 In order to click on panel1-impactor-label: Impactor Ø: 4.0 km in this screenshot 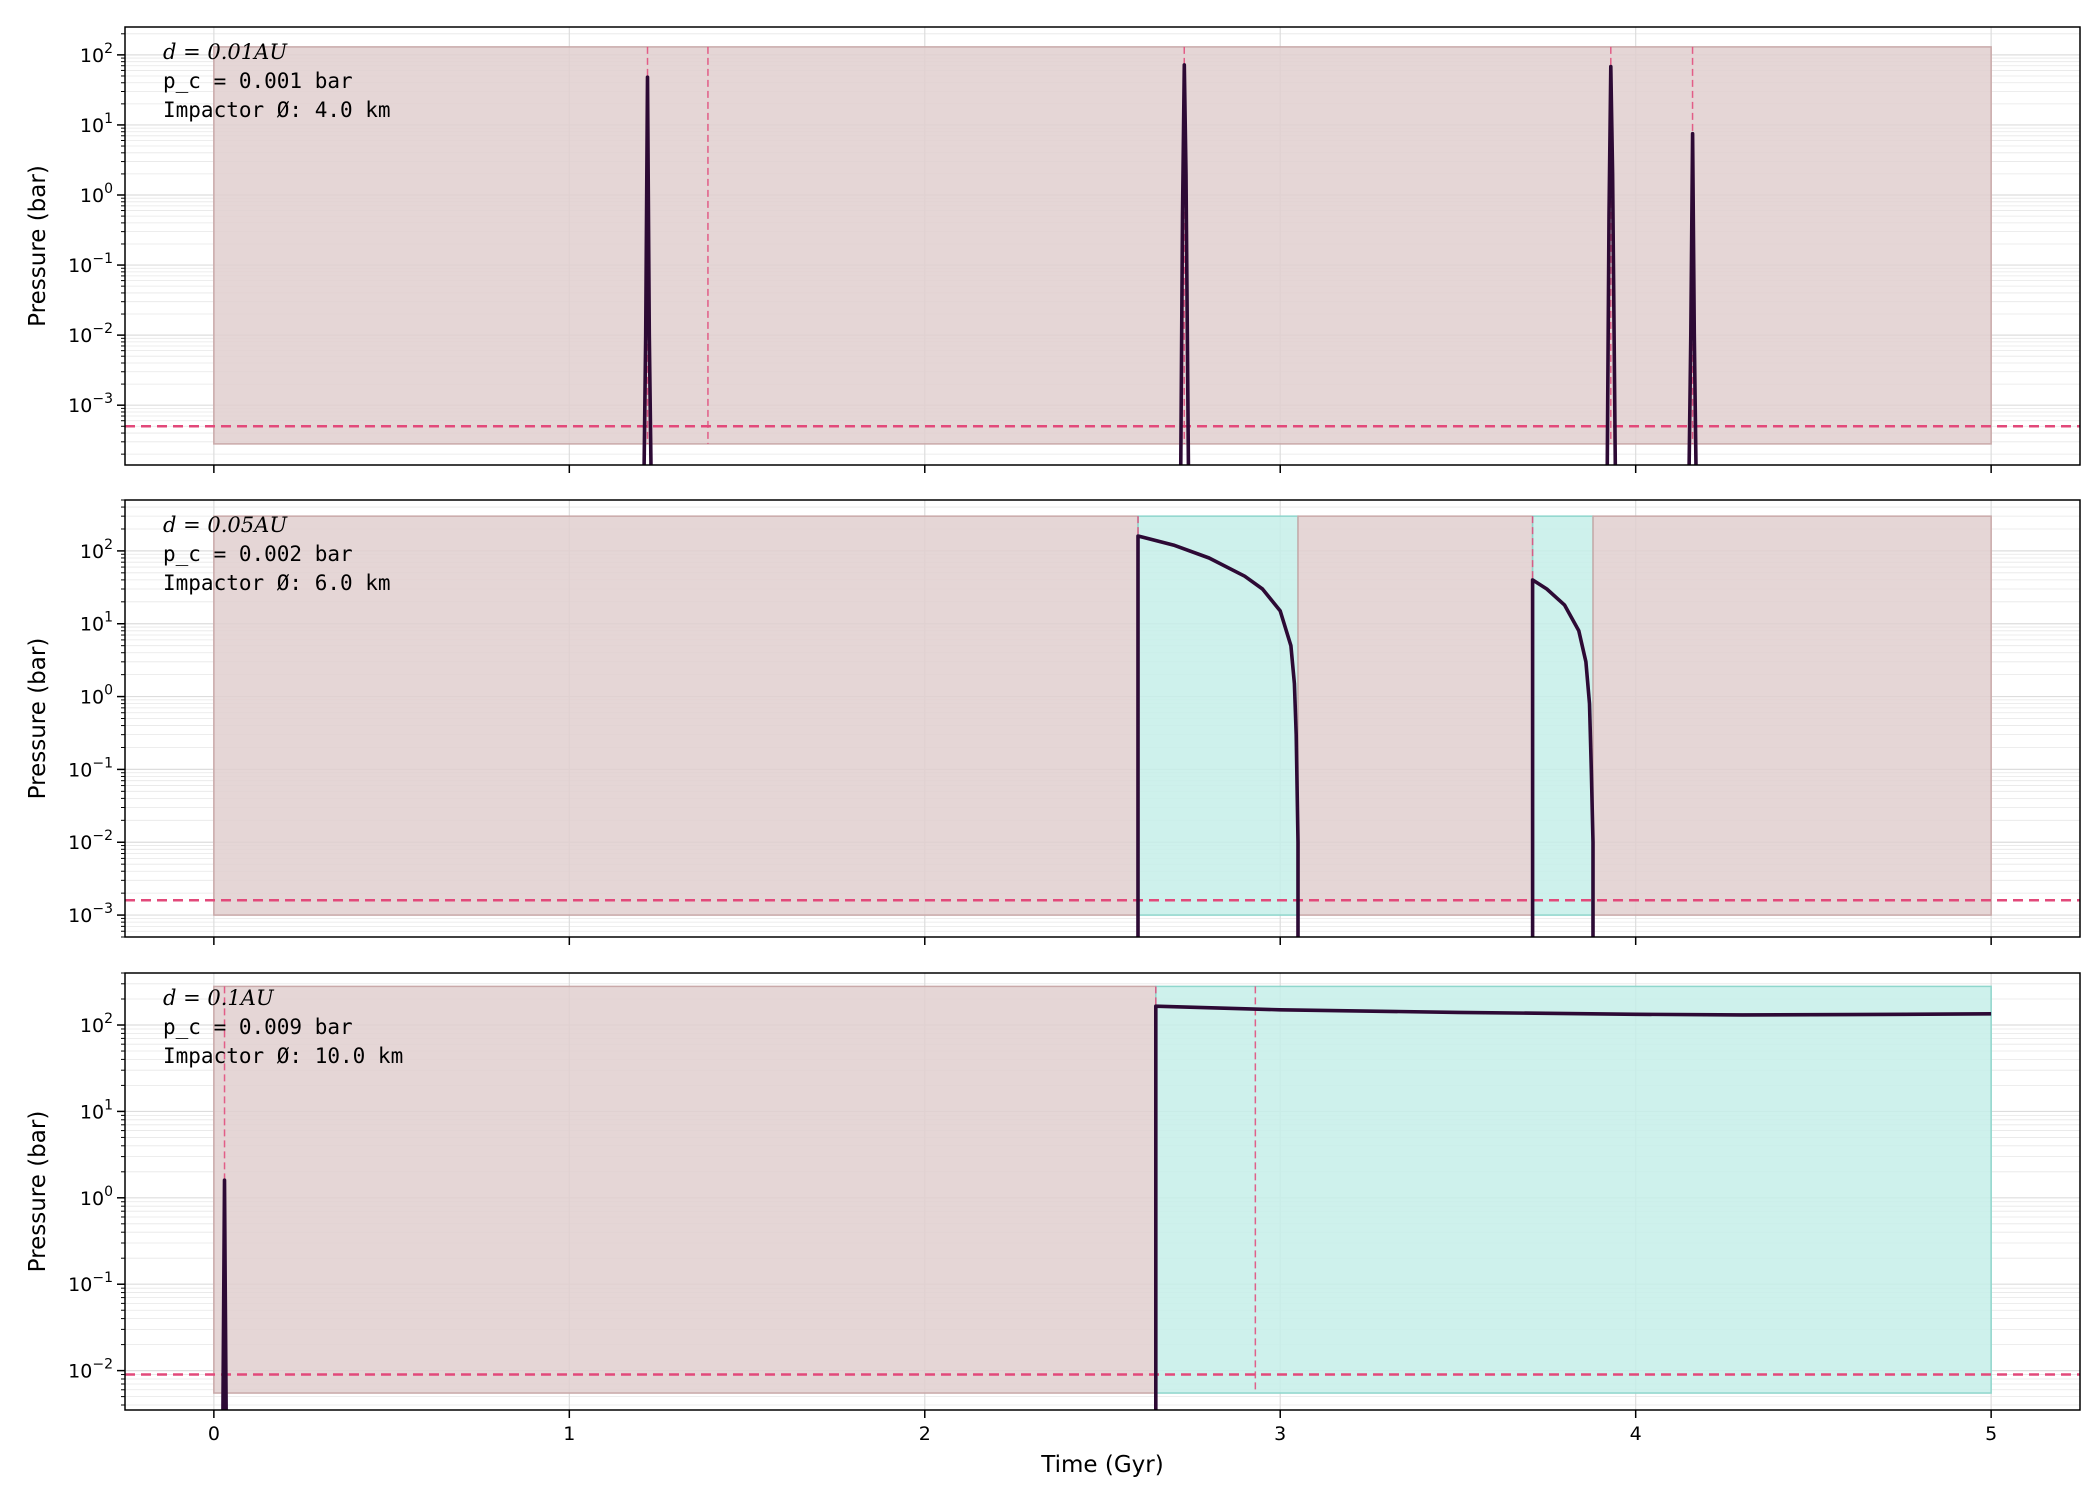, I will do `click(277, 110)`.